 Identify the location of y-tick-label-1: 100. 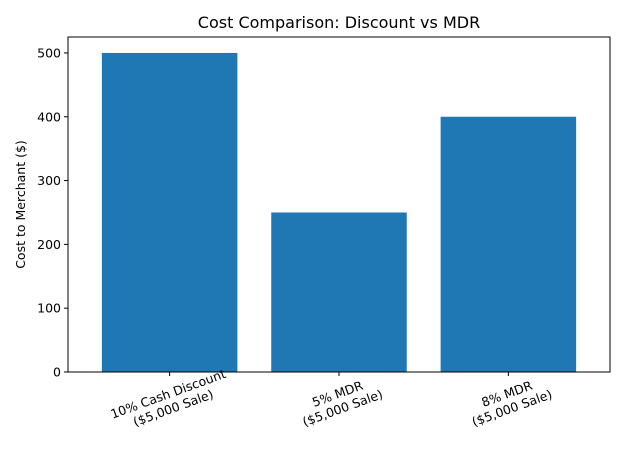
(49, 308).